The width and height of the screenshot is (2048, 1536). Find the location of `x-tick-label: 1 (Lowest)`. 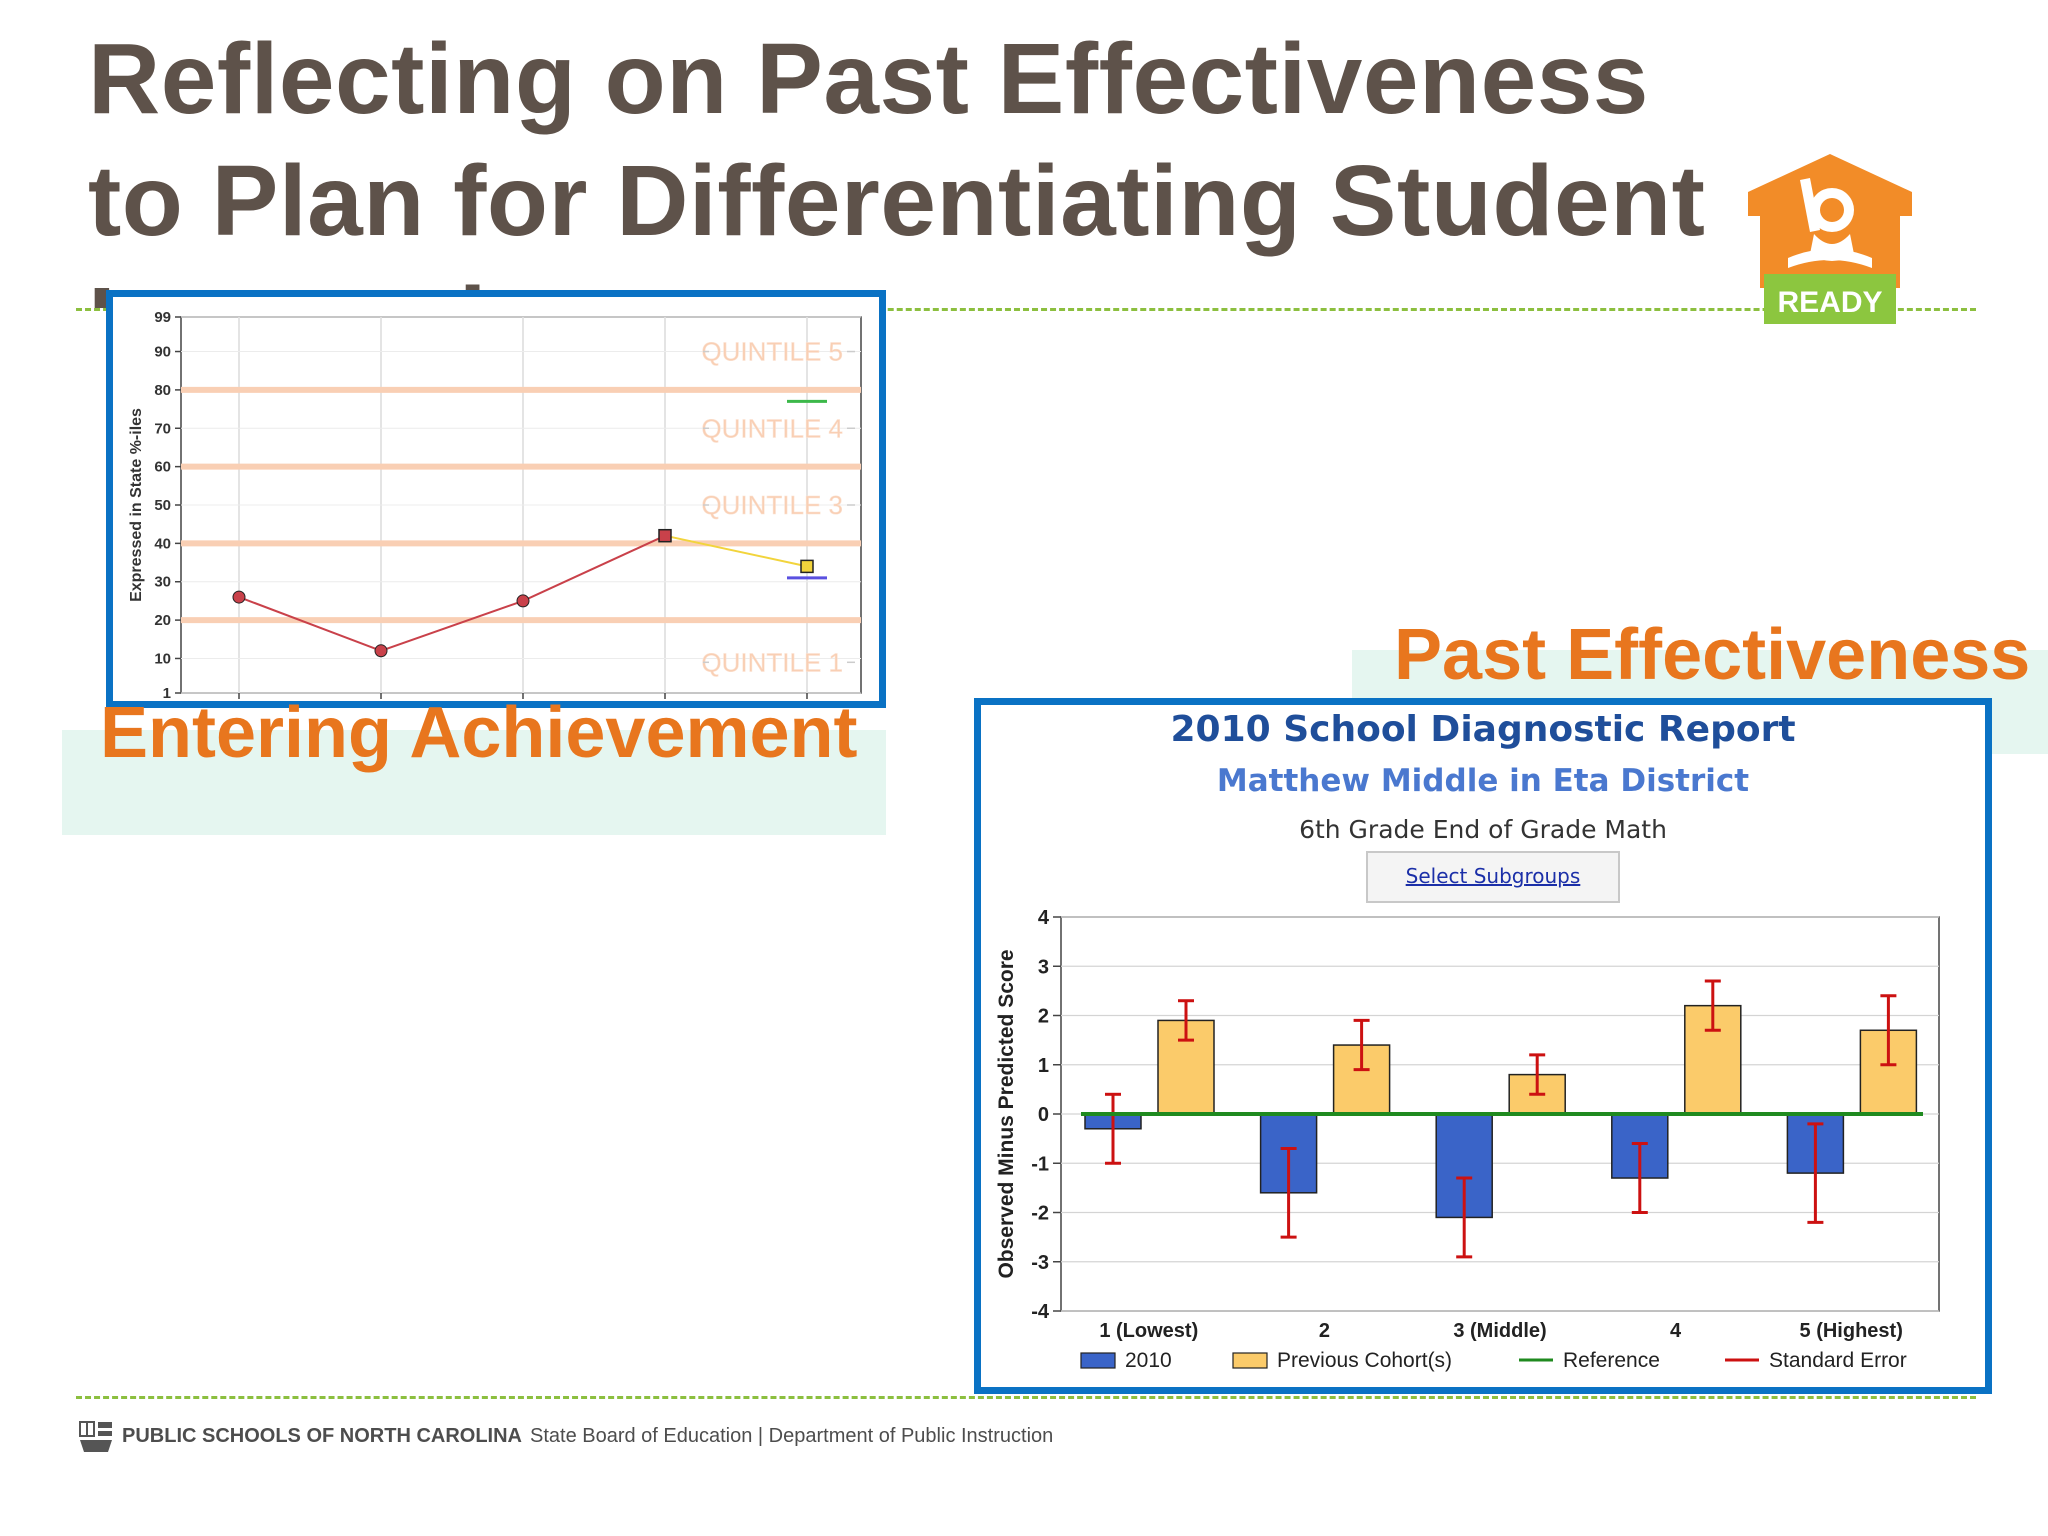

x-tick-label: 1 (Lowest) is located at coordinates (1148, 1331).